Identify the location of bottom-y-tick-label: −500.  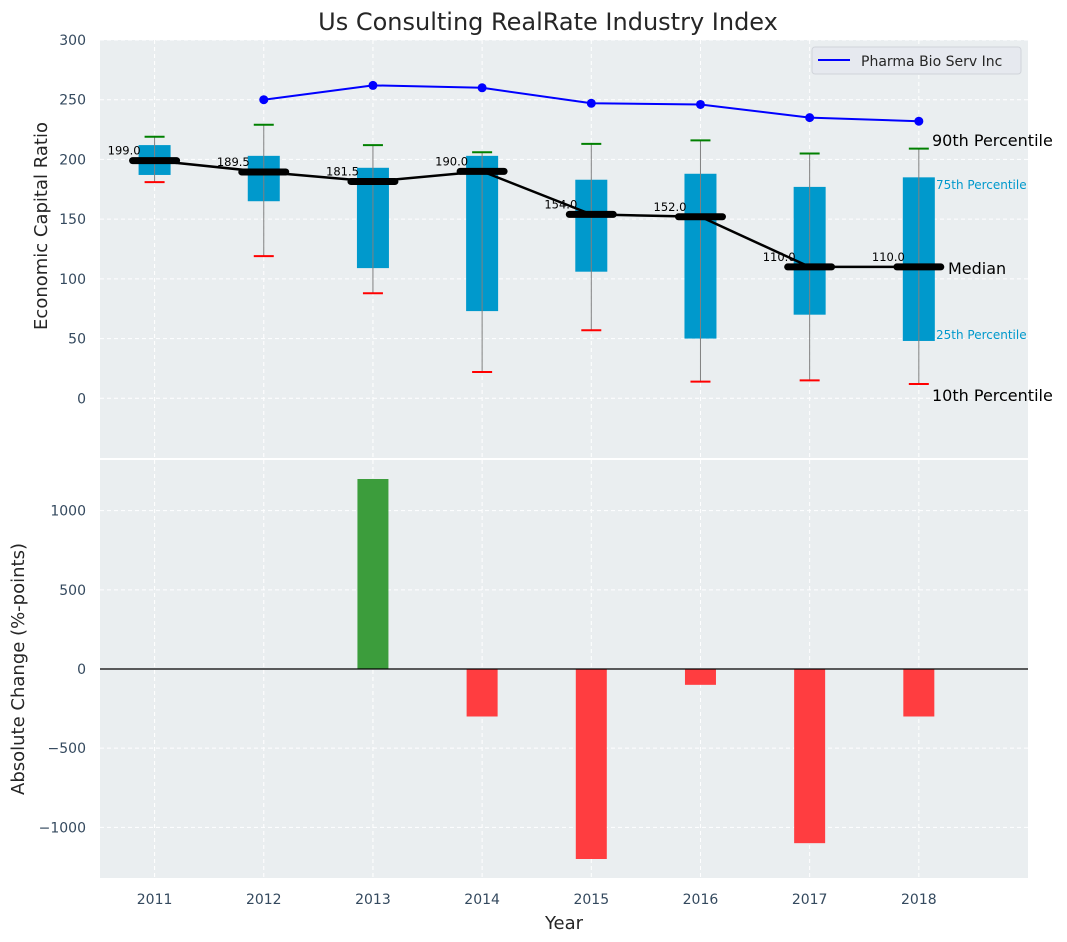
(67, 749).